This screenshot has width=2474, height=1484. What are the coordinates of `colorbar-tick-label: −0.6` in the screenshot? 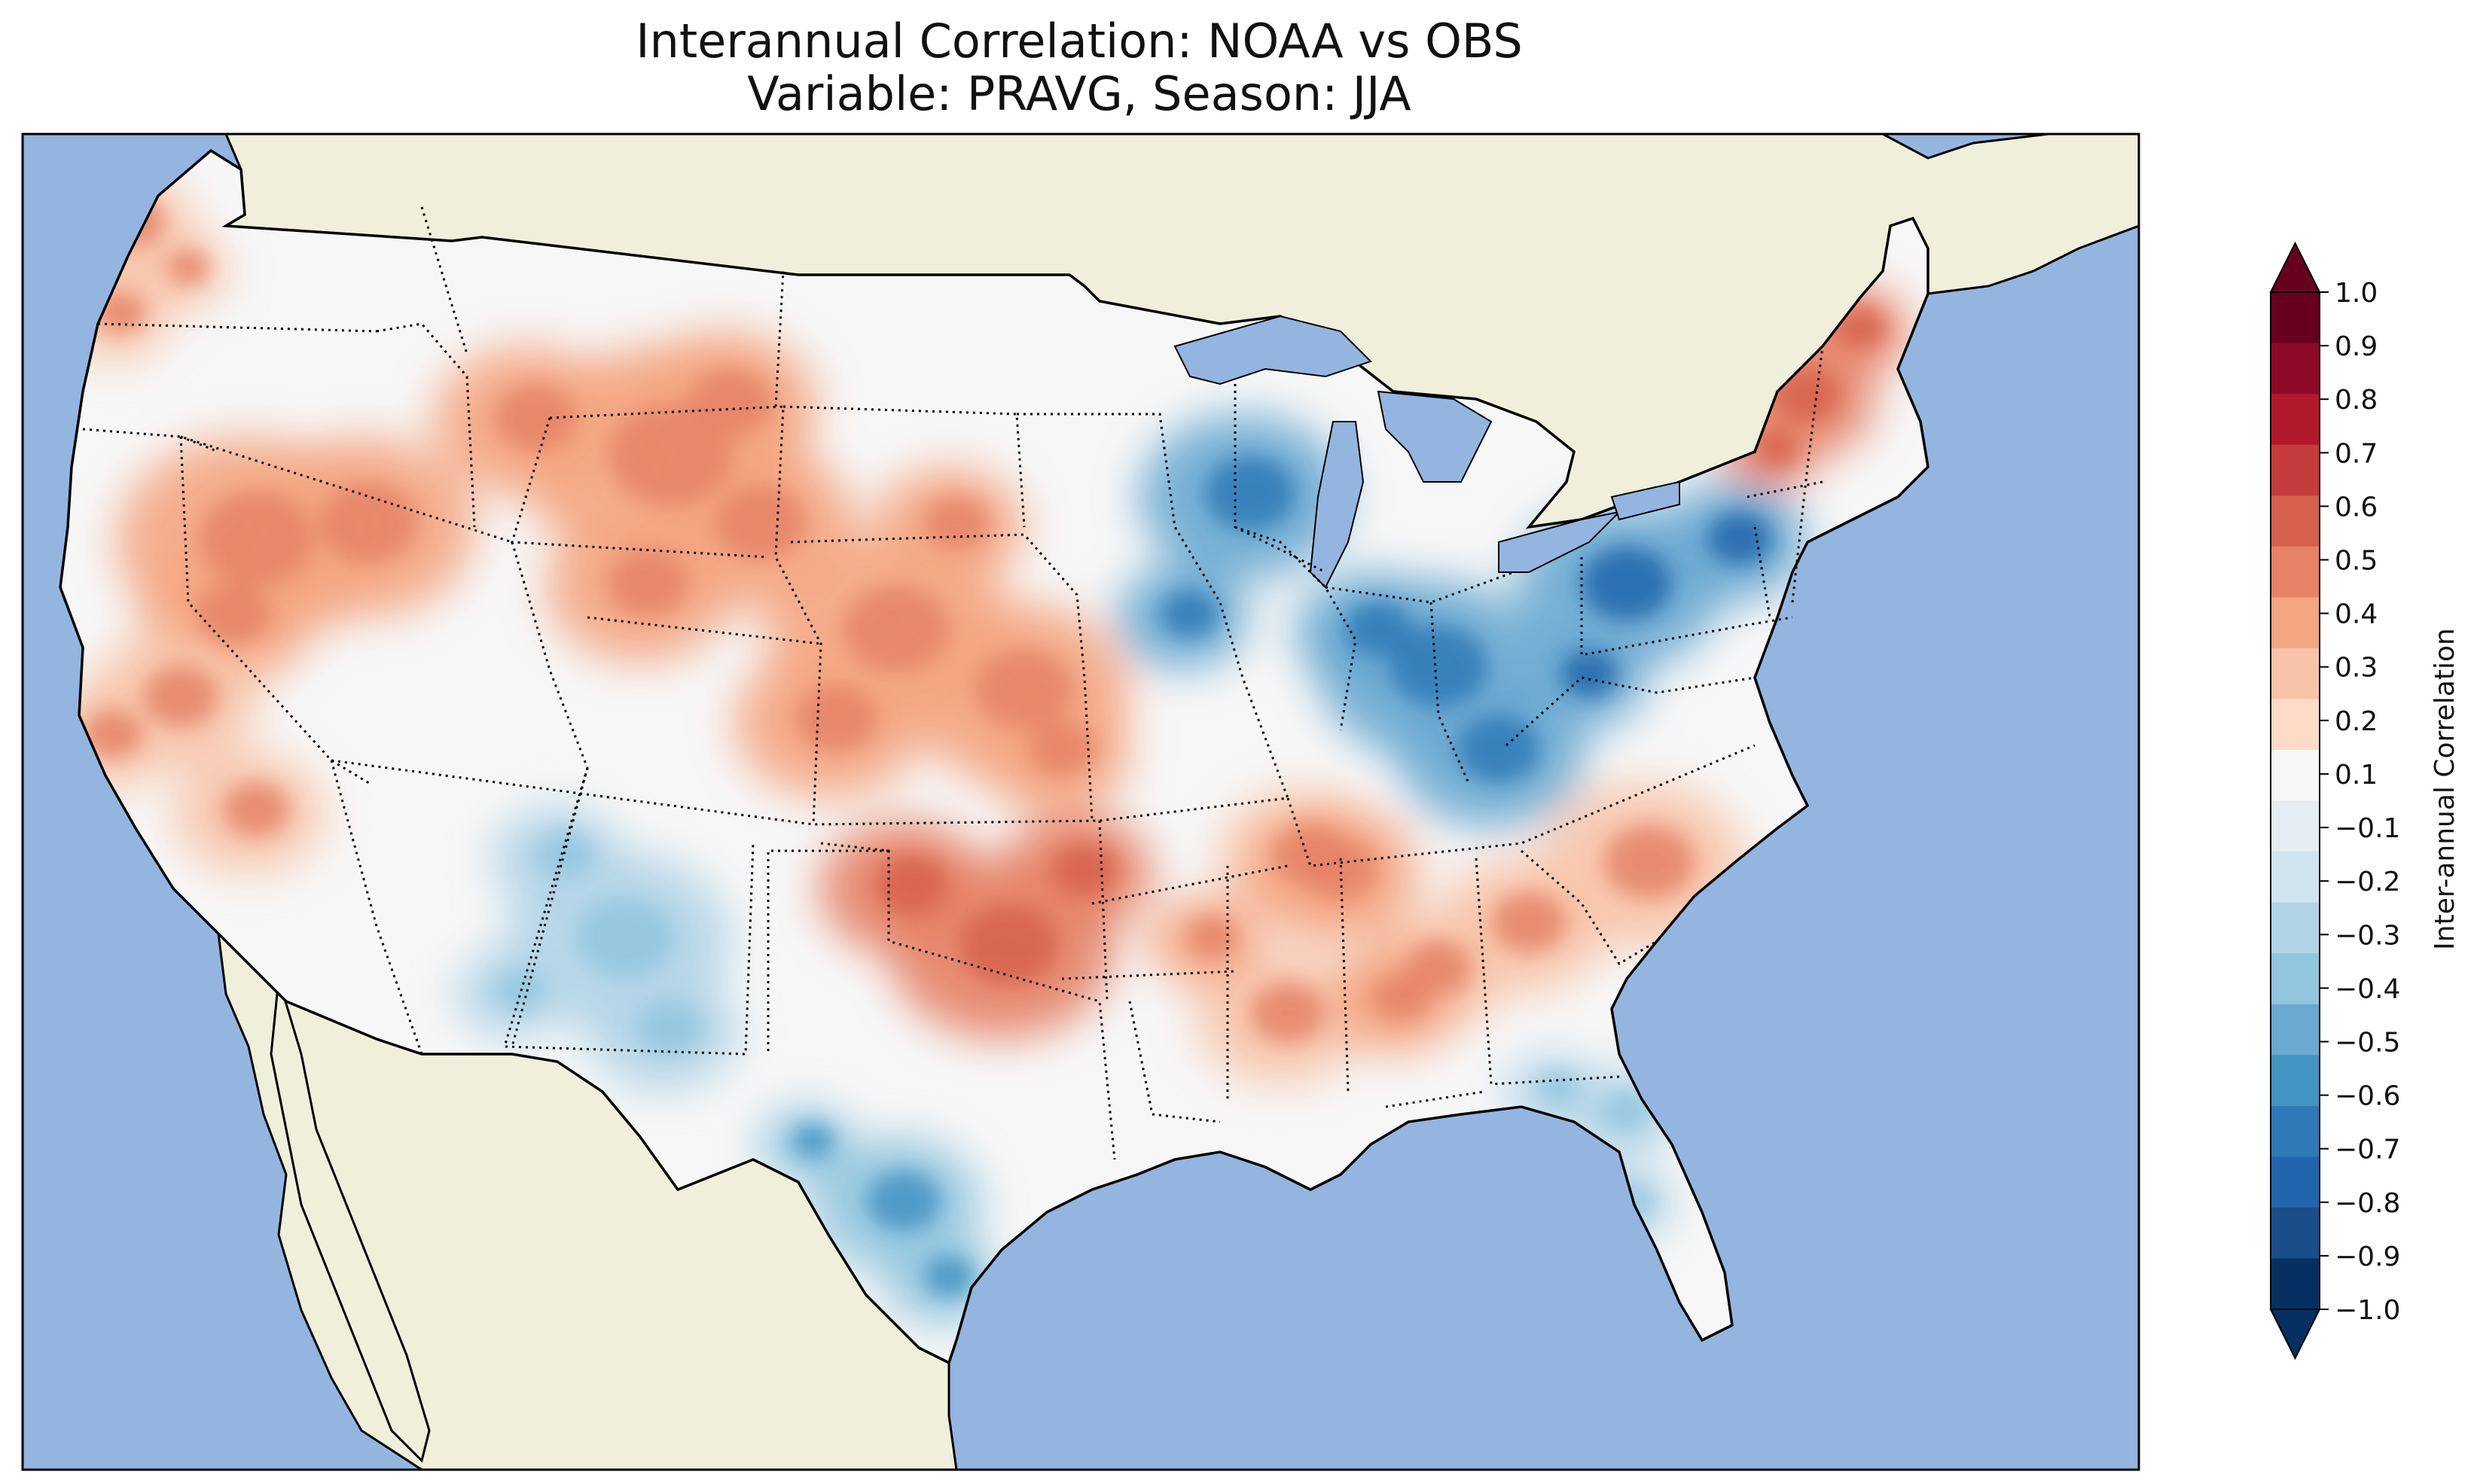 It's located at (2367, 1096).